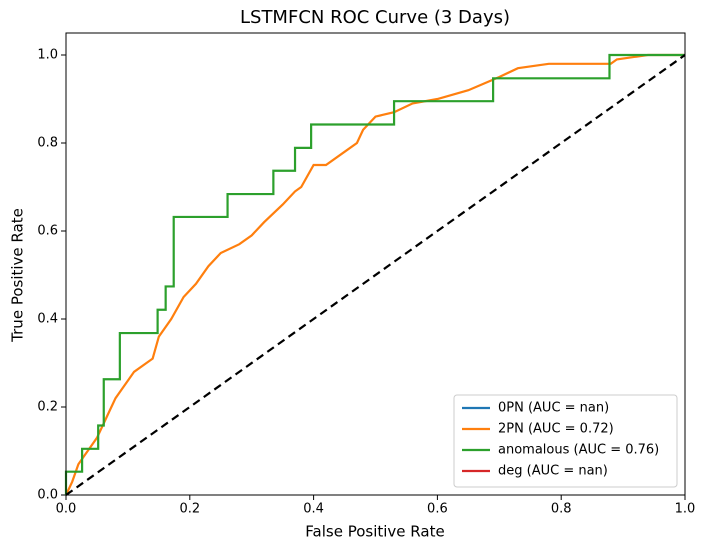 This screenshot has height=552, width=706. I want to click on x-tick-label: 0.8, so click(561, 509).